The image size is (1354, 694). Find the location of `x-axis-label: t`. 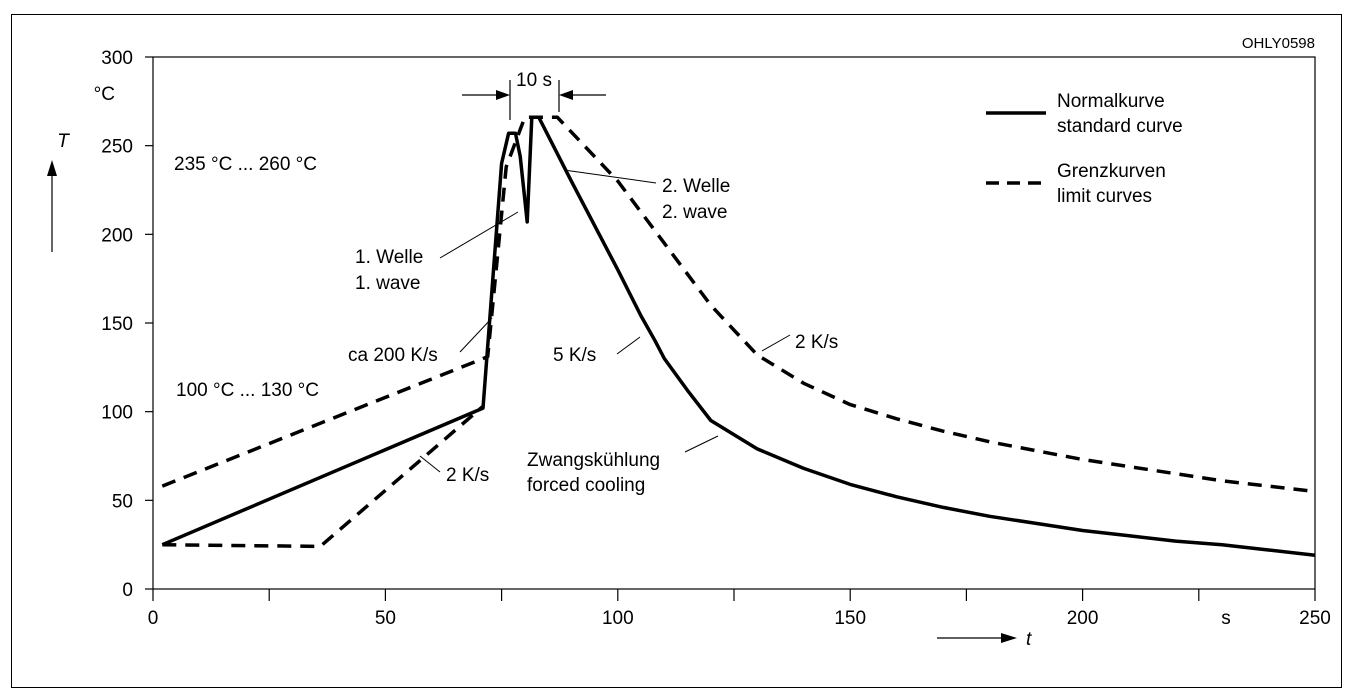

x-axis-label: t is located at coordinates (1029, 639).